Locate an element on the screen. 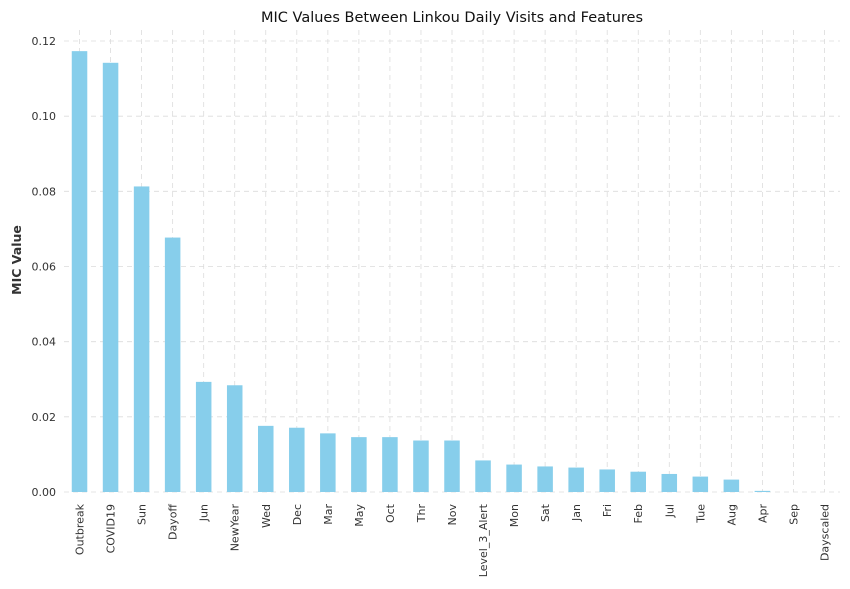 Image resolution: width=850 pixels, height=589 pixels. x-tick-label: Dayscaled is located at coordinates (824, 532).